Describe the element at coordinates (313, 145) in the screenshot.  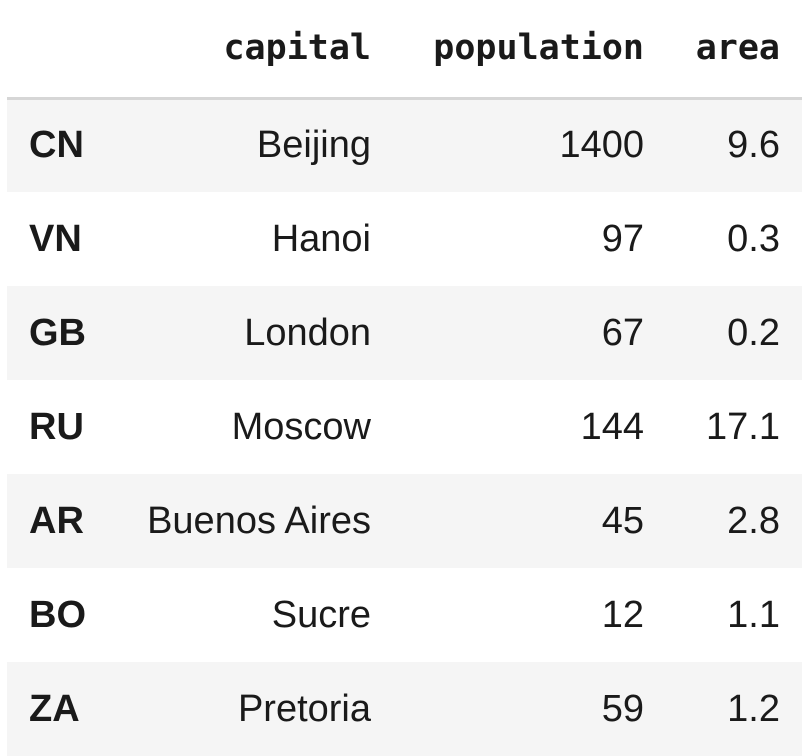
I see `cell-capital: Beijing` at that location.